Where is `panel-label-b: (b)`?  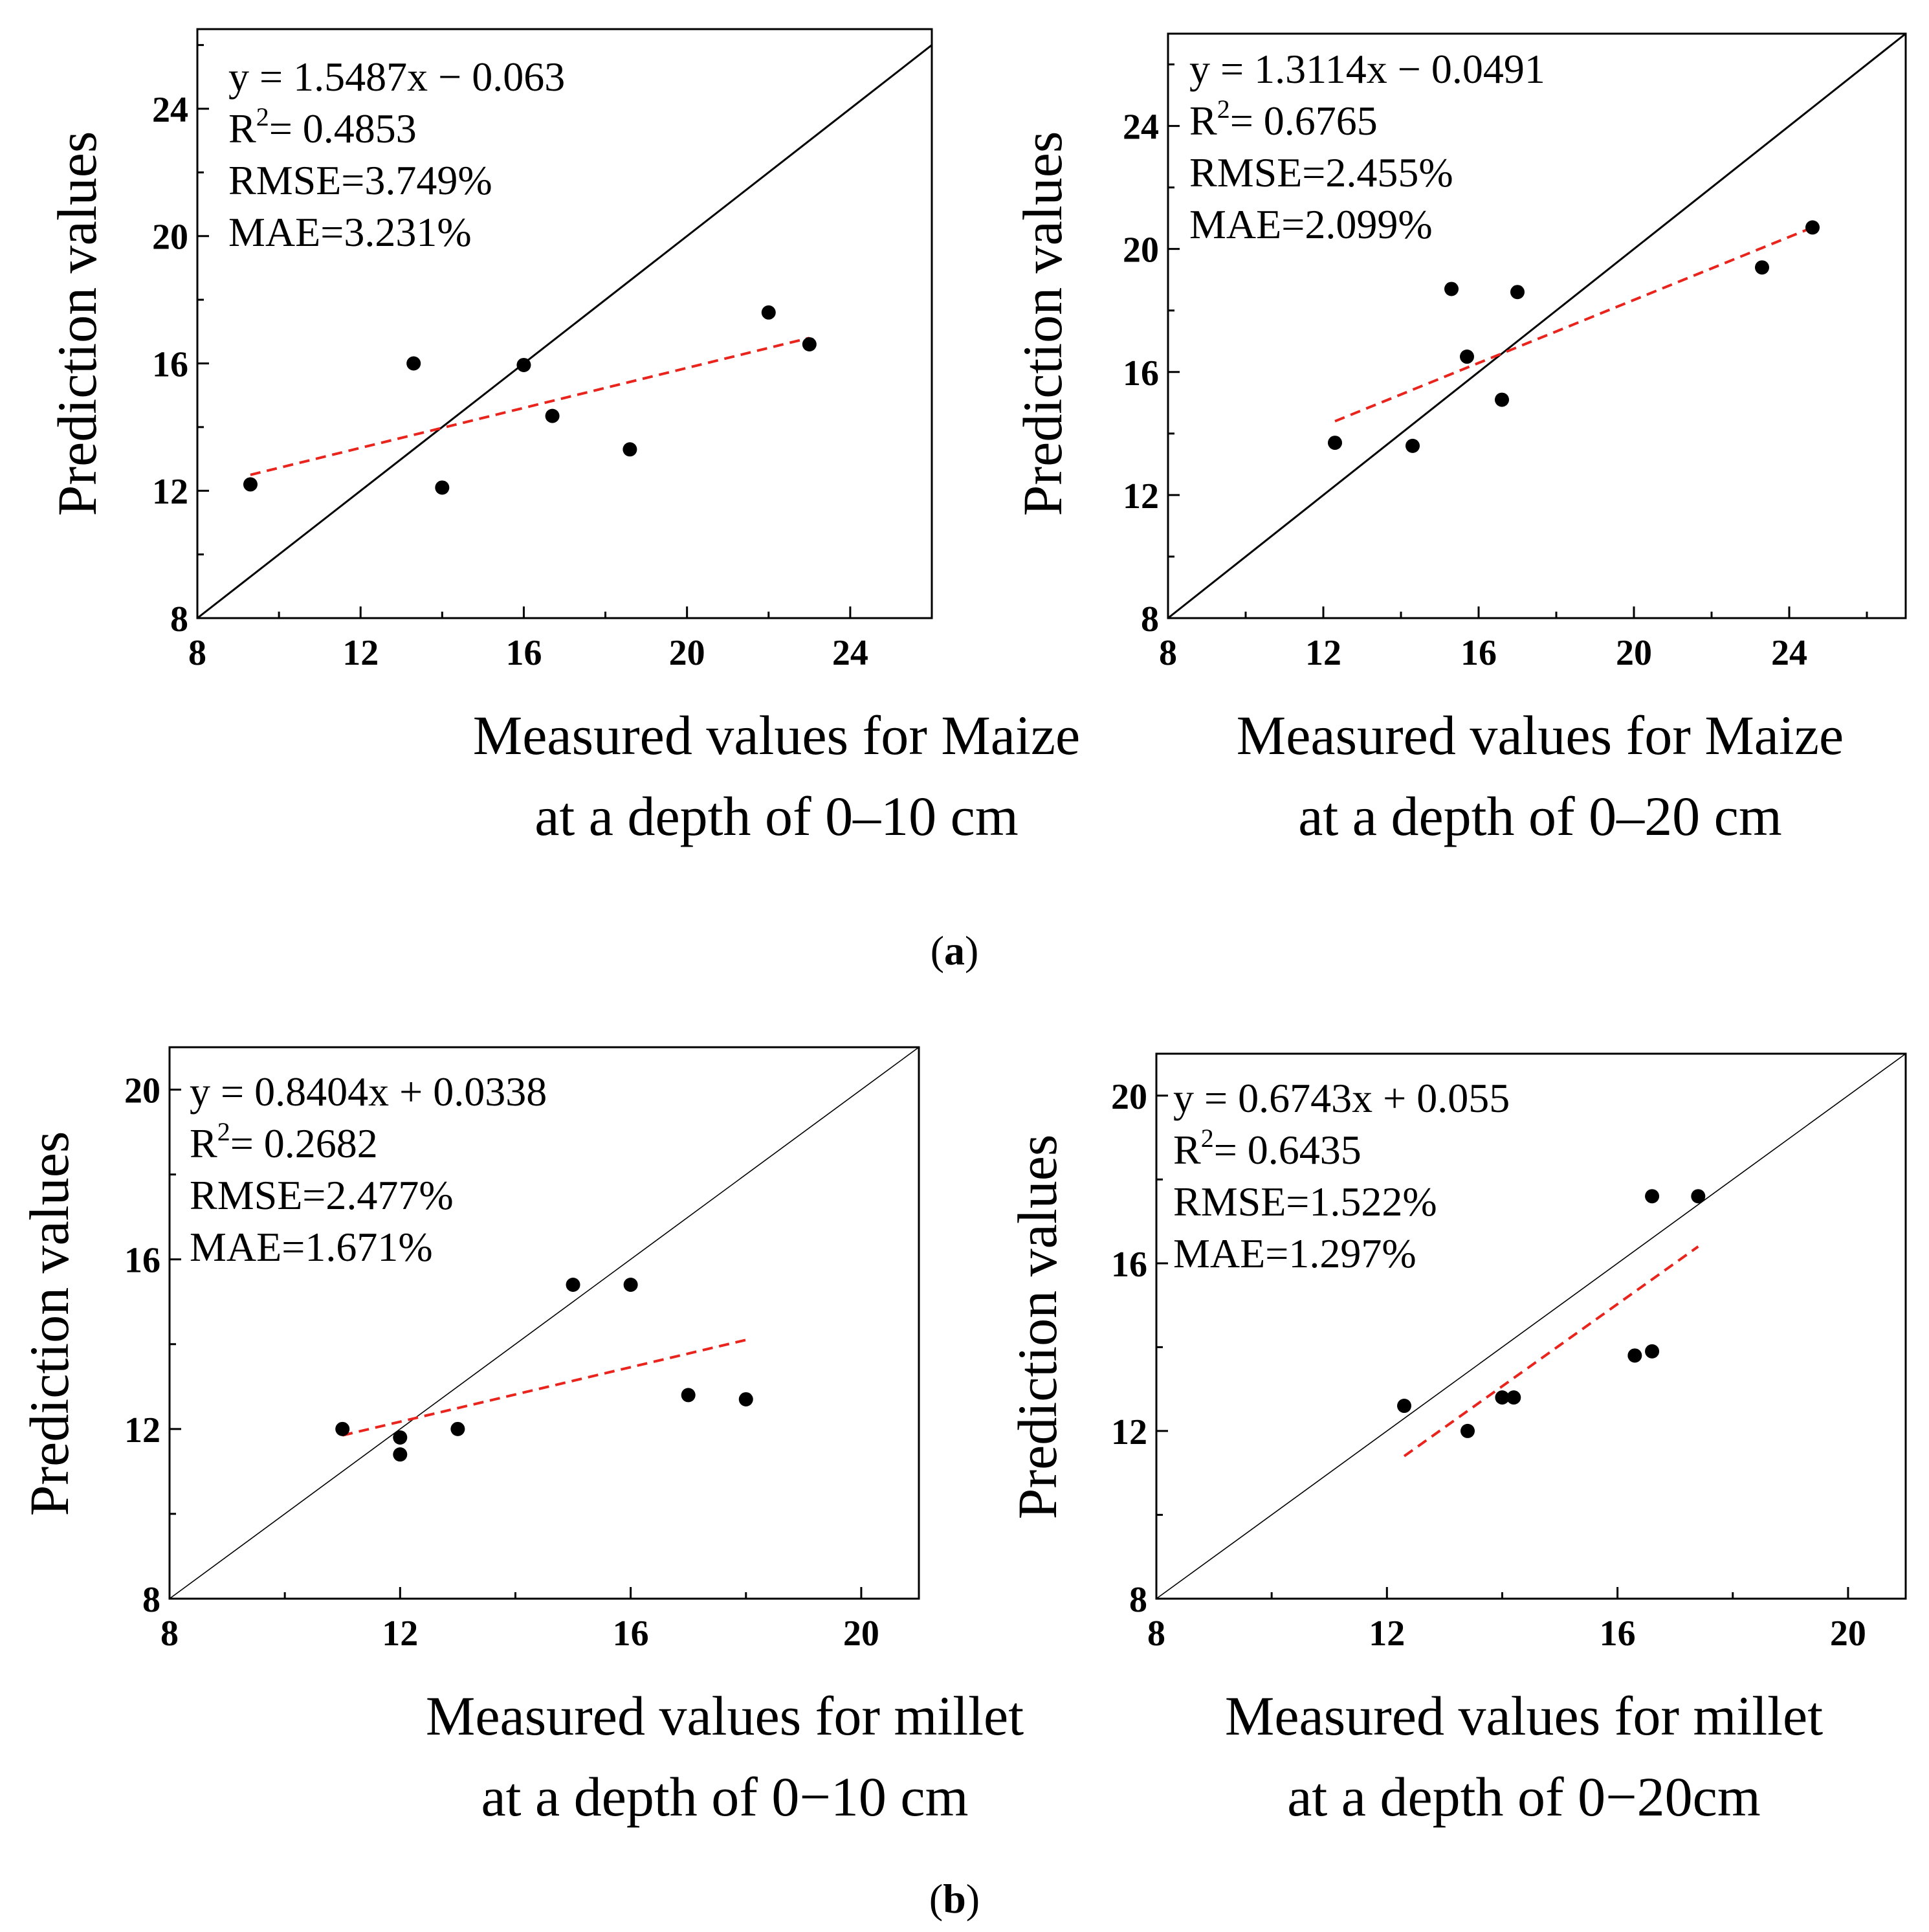 panel-label-b: (b) is located at coordinates (954, 1899).